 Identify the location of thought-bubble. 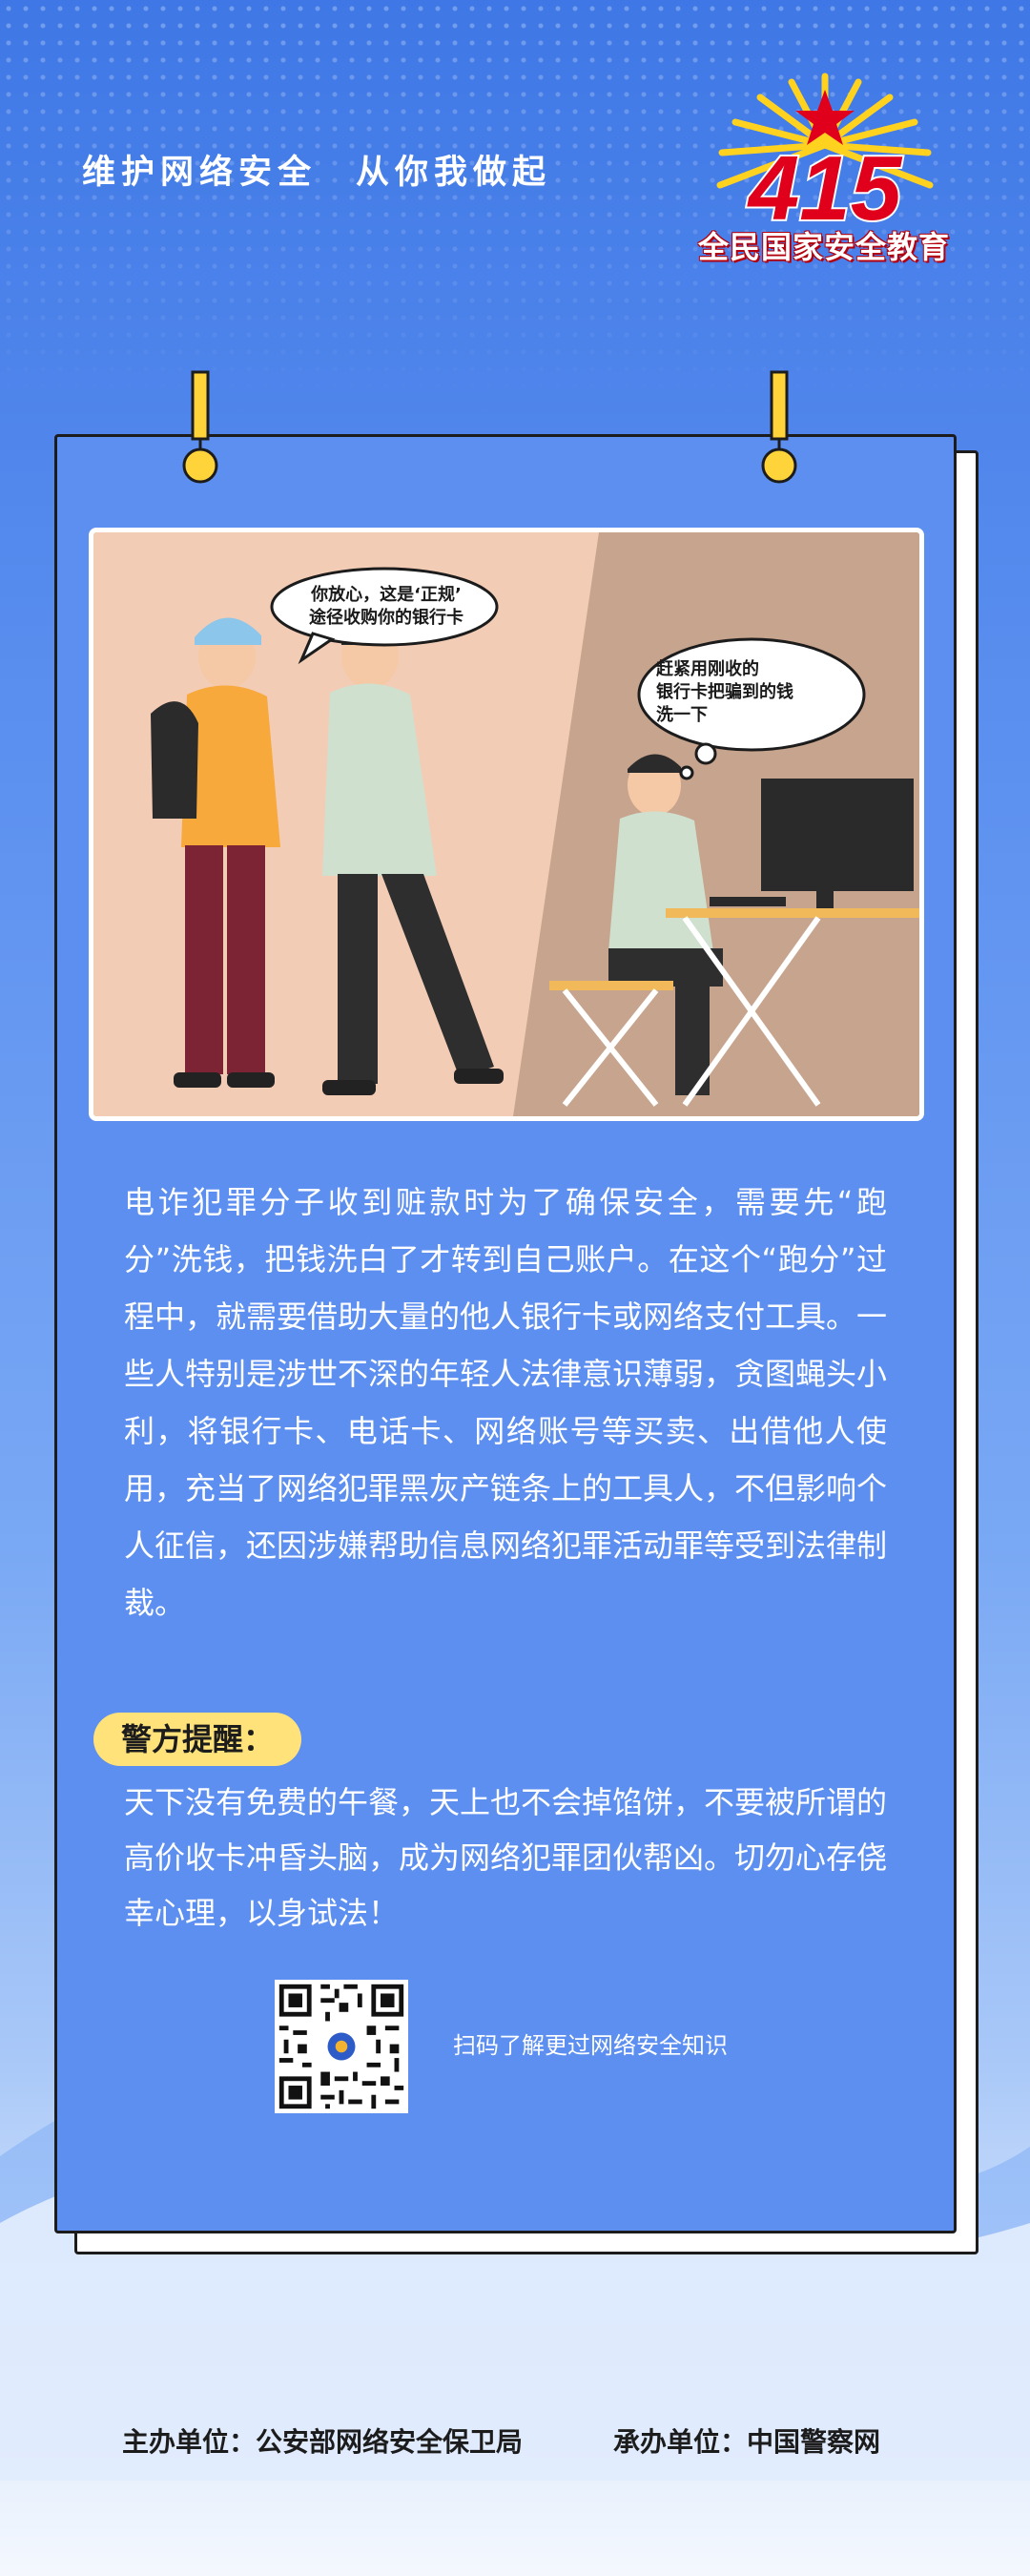
(751, 694).